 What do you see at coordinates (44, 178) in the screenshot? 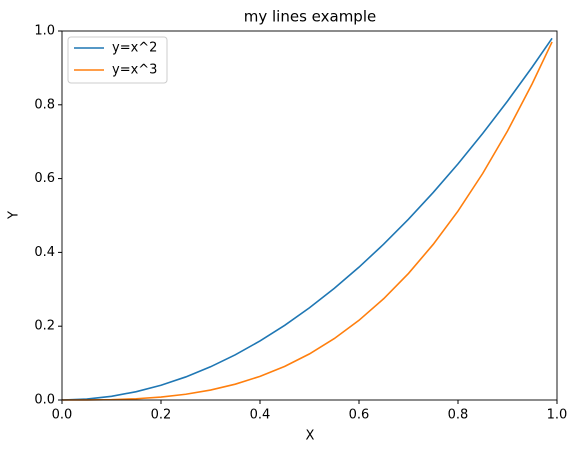
I see `y-tick-label: 0.6` at bounding box center [44, 178].